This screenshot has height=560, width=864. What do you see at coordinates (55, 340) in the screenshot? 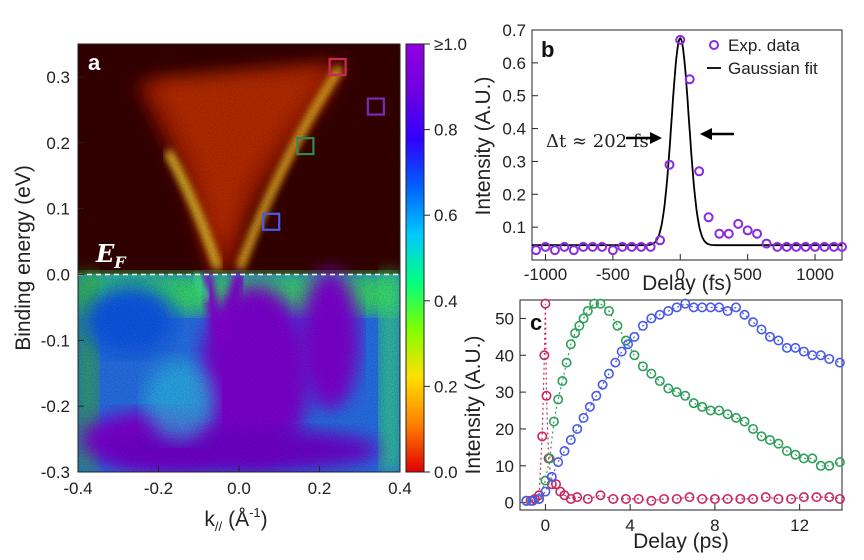
I see `panel-a-ytick-label: -0.1` at bounding box center [55, 340].